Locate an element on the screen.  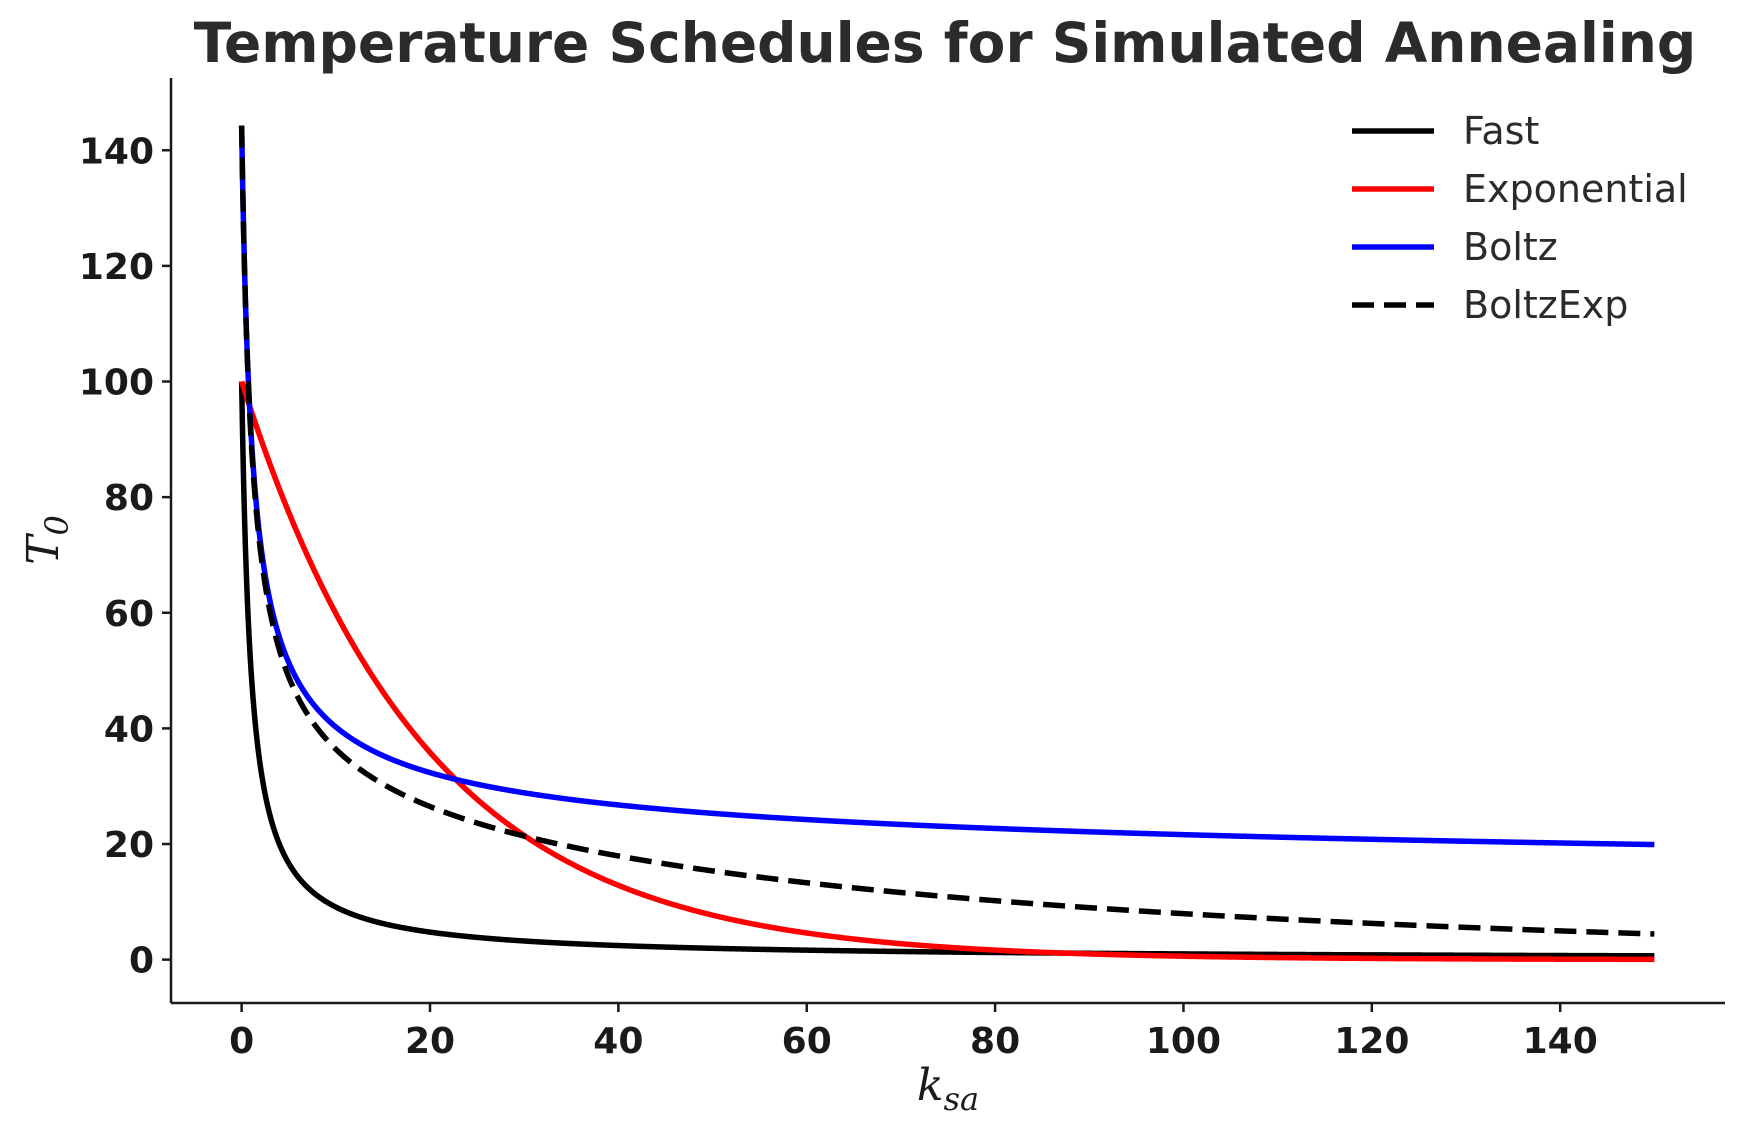
x-axis-ticks: 0 20 40 60 80 100 120 140 is located at coordinates (913, 1032).